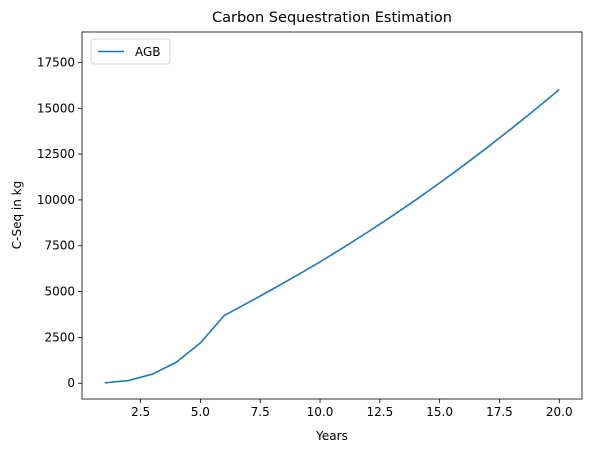 The height and width of the screenshot is (453, 589). I want to click on y-tick-label: 10000, so click(56, 200).